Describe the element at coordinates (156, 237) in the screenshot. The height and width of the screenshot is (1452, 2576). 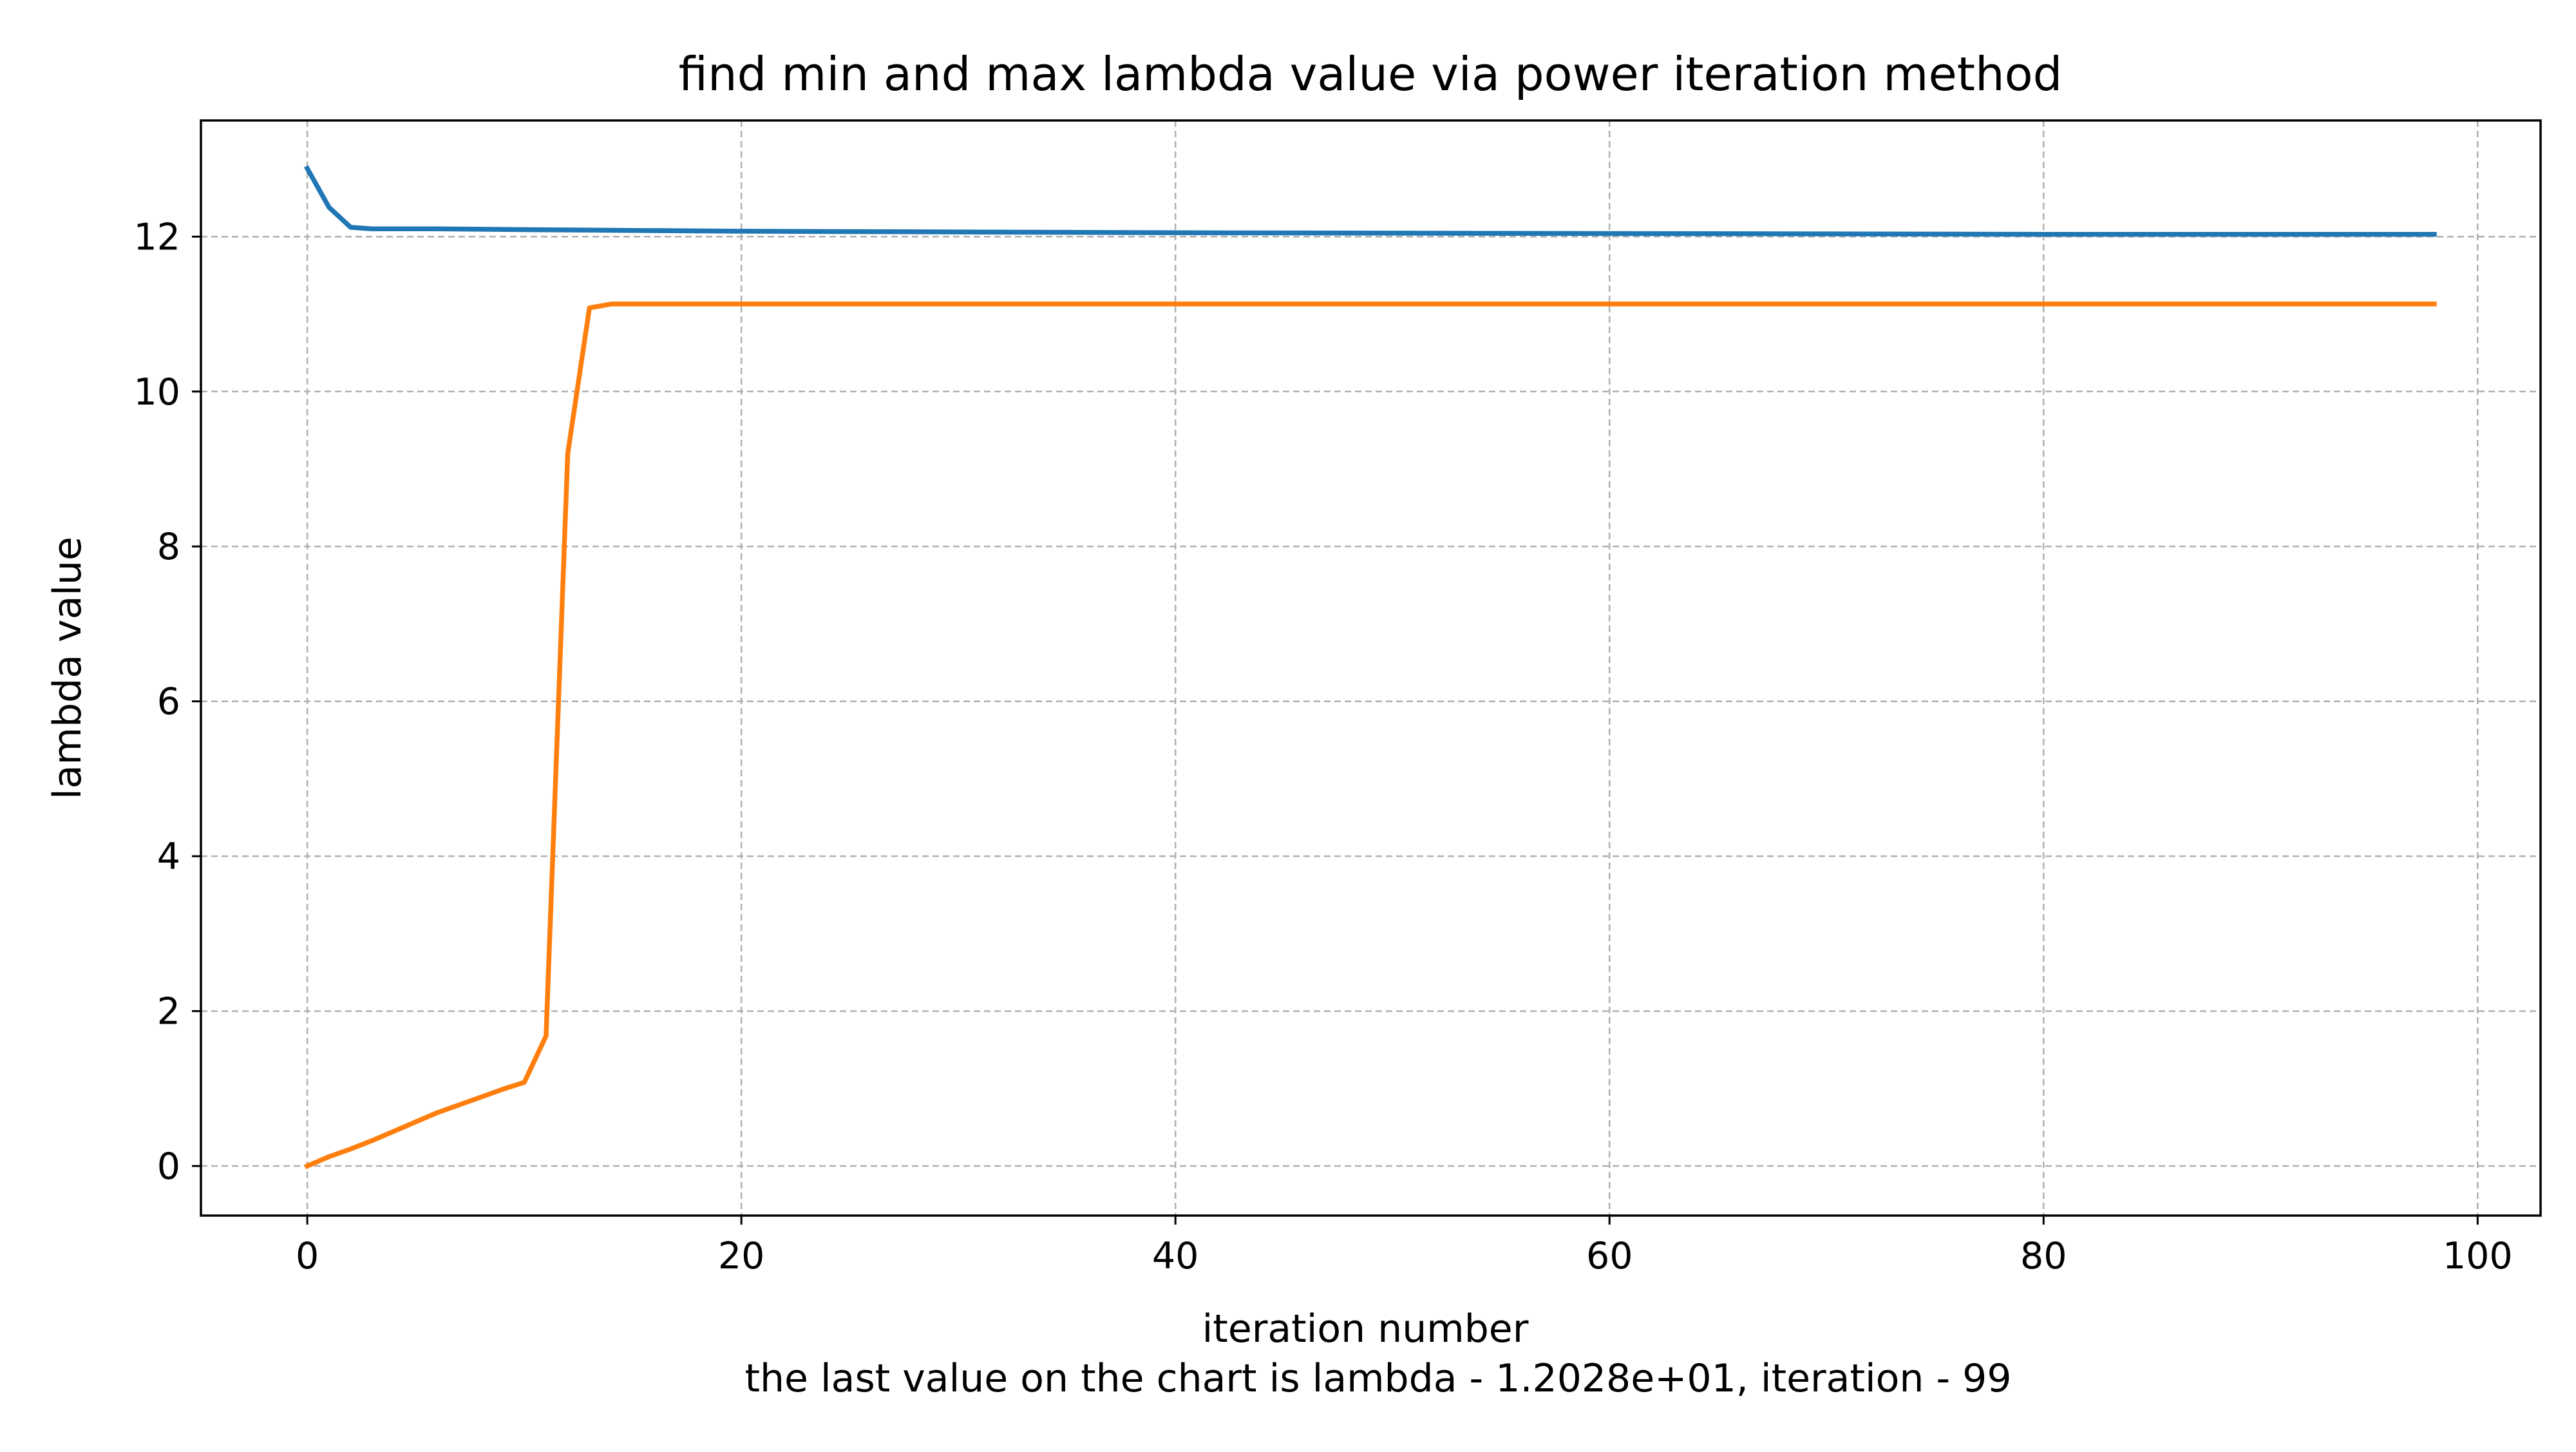
I see `y-tick-label-6: 12` at that location.